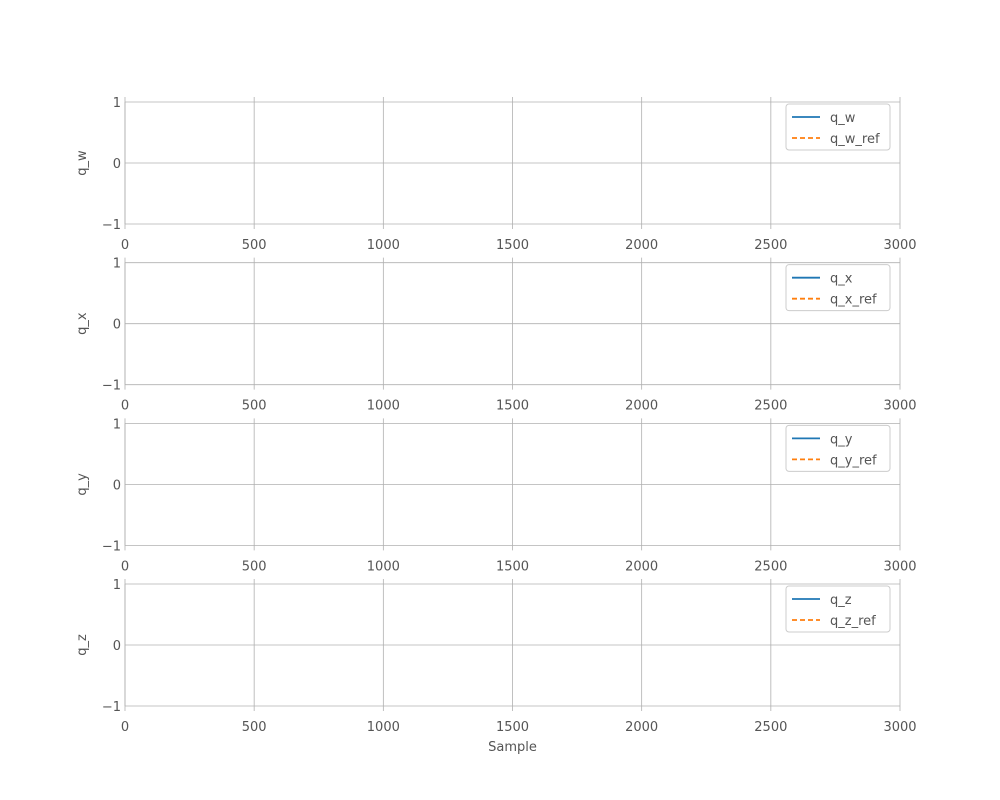 The height and width of the screenshot is (800, 1000). What do you see at coordinates (512, 747) in the screenshot?
I see `x-axis-label: Sample` at bounding box center [512, 747].